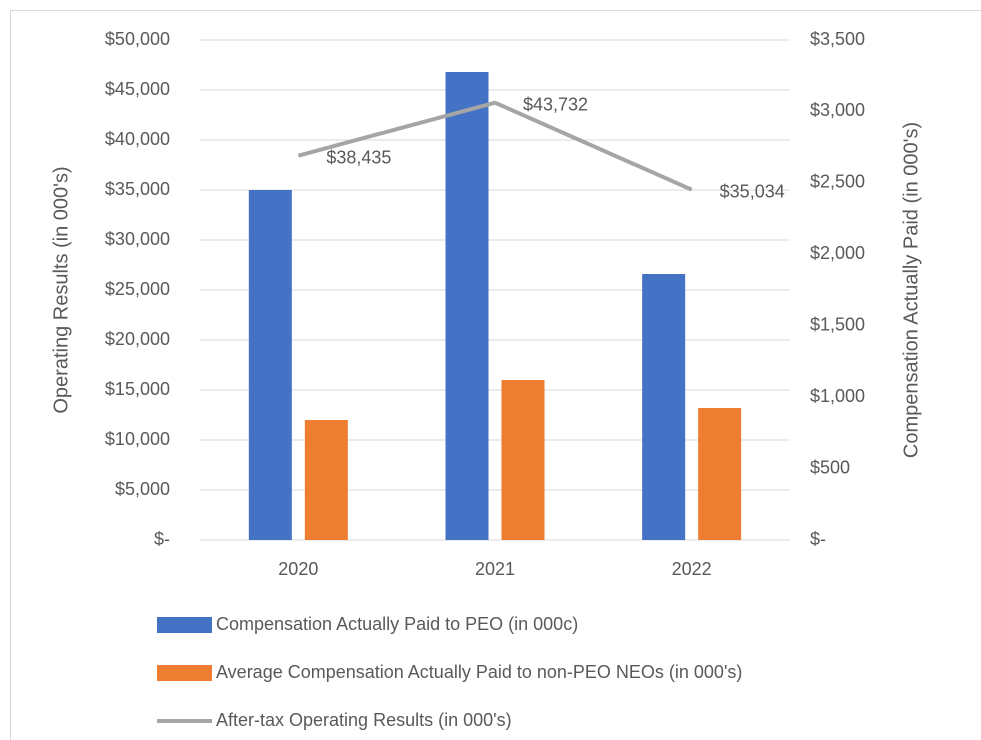 Image resolution: width=981 pixels, height=740 pixels. What do you see at coordinates (137, 439) in the screenshot?
I see `y-tick-label: $10,000` at bounding box center [137, 439].